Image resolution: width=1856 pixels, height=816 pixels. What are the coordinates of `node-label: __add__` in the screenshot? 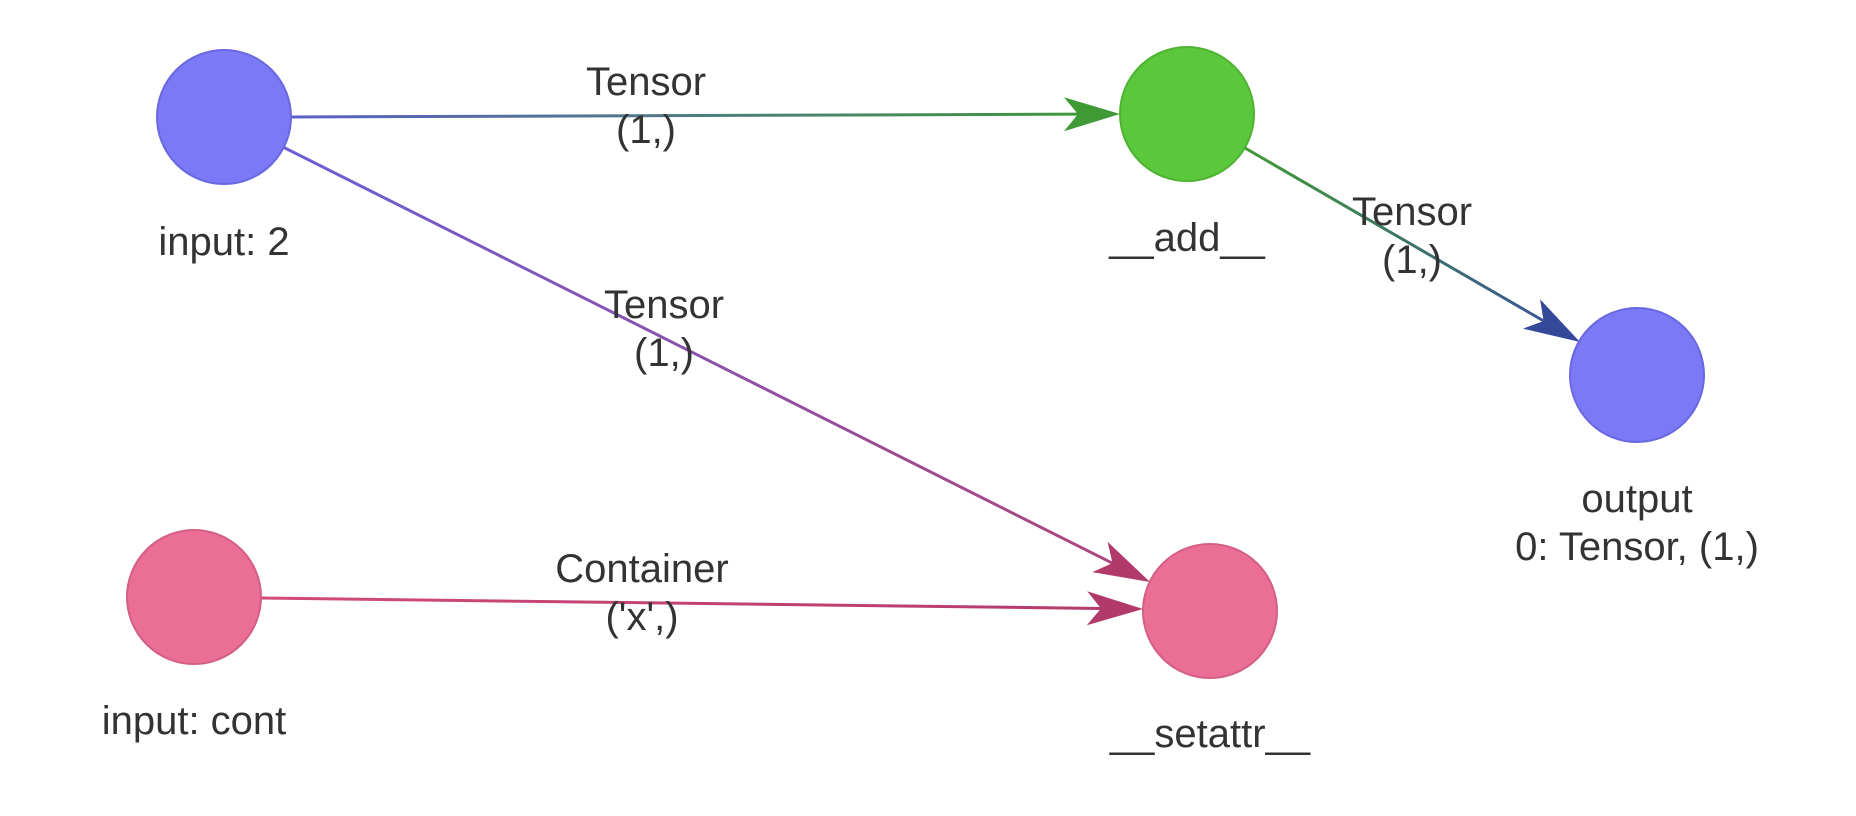 It's located at (1186, 238).